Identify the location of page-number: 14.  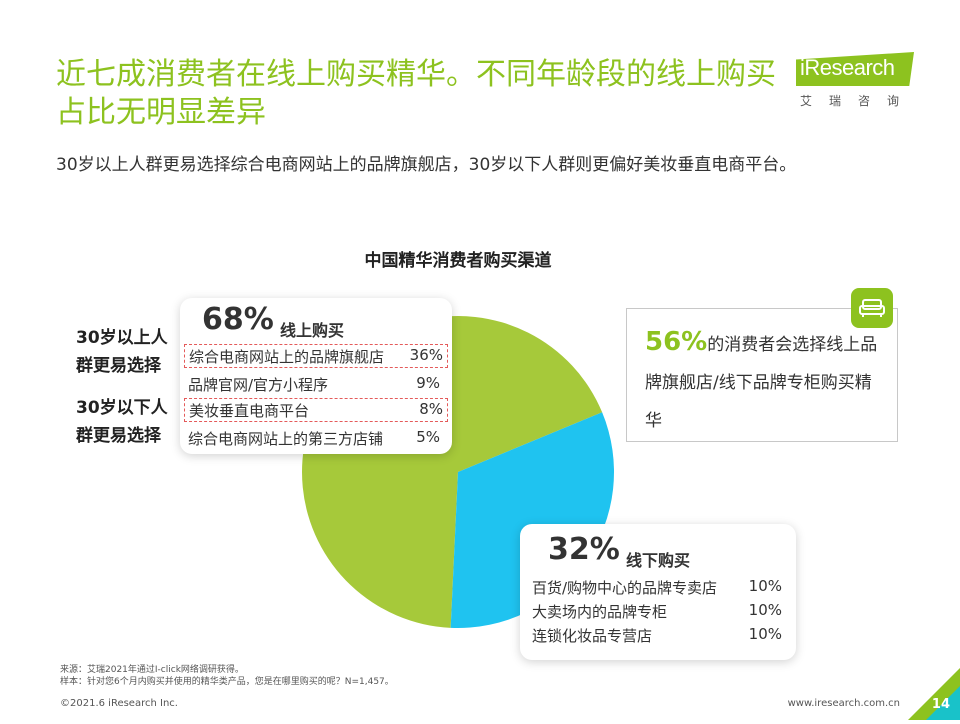
(940, 704).